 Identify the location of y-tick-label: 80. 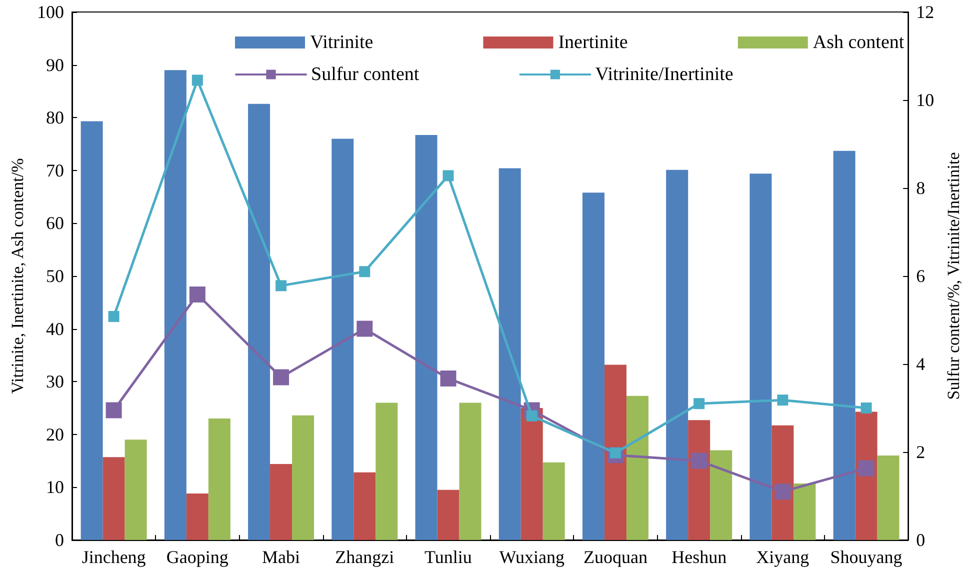
(55, 118).